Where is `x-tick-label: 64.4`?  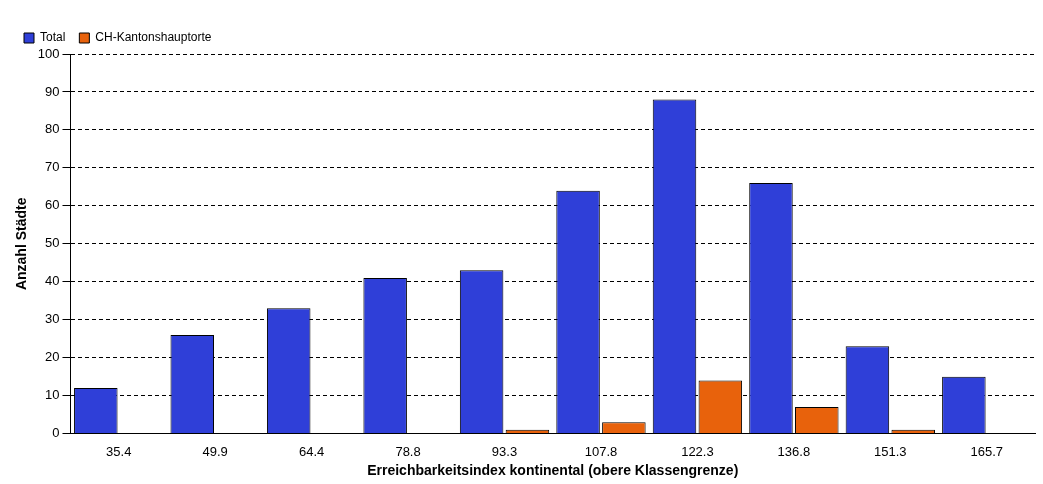 x-tick-label: 64.4 is located at coordinates (311, 451).